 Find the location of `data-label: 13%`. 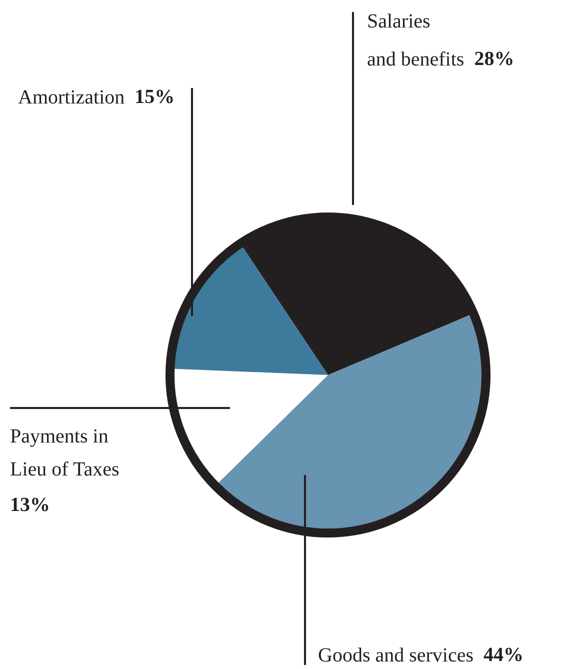

data-label: 13% is located at coordinates (30, 505).